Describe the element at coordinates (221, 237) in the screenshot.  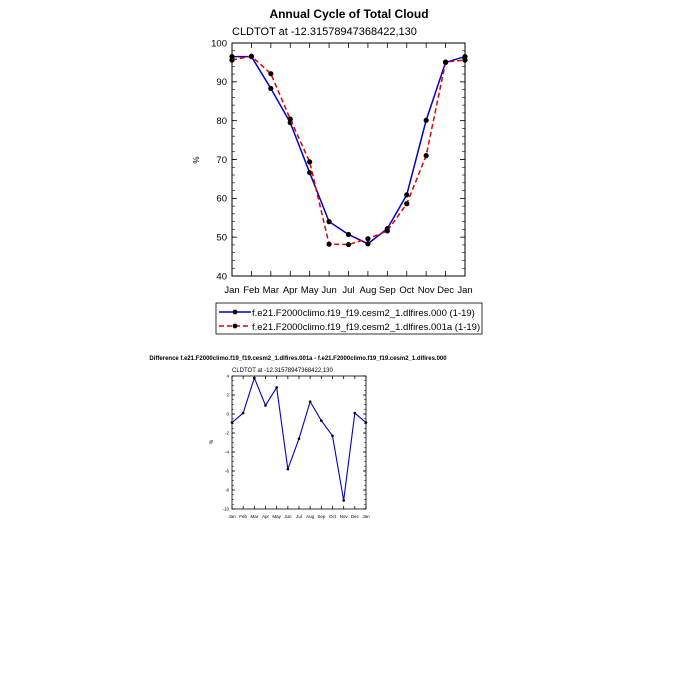
I see `y-tick-label: 50` at that location.